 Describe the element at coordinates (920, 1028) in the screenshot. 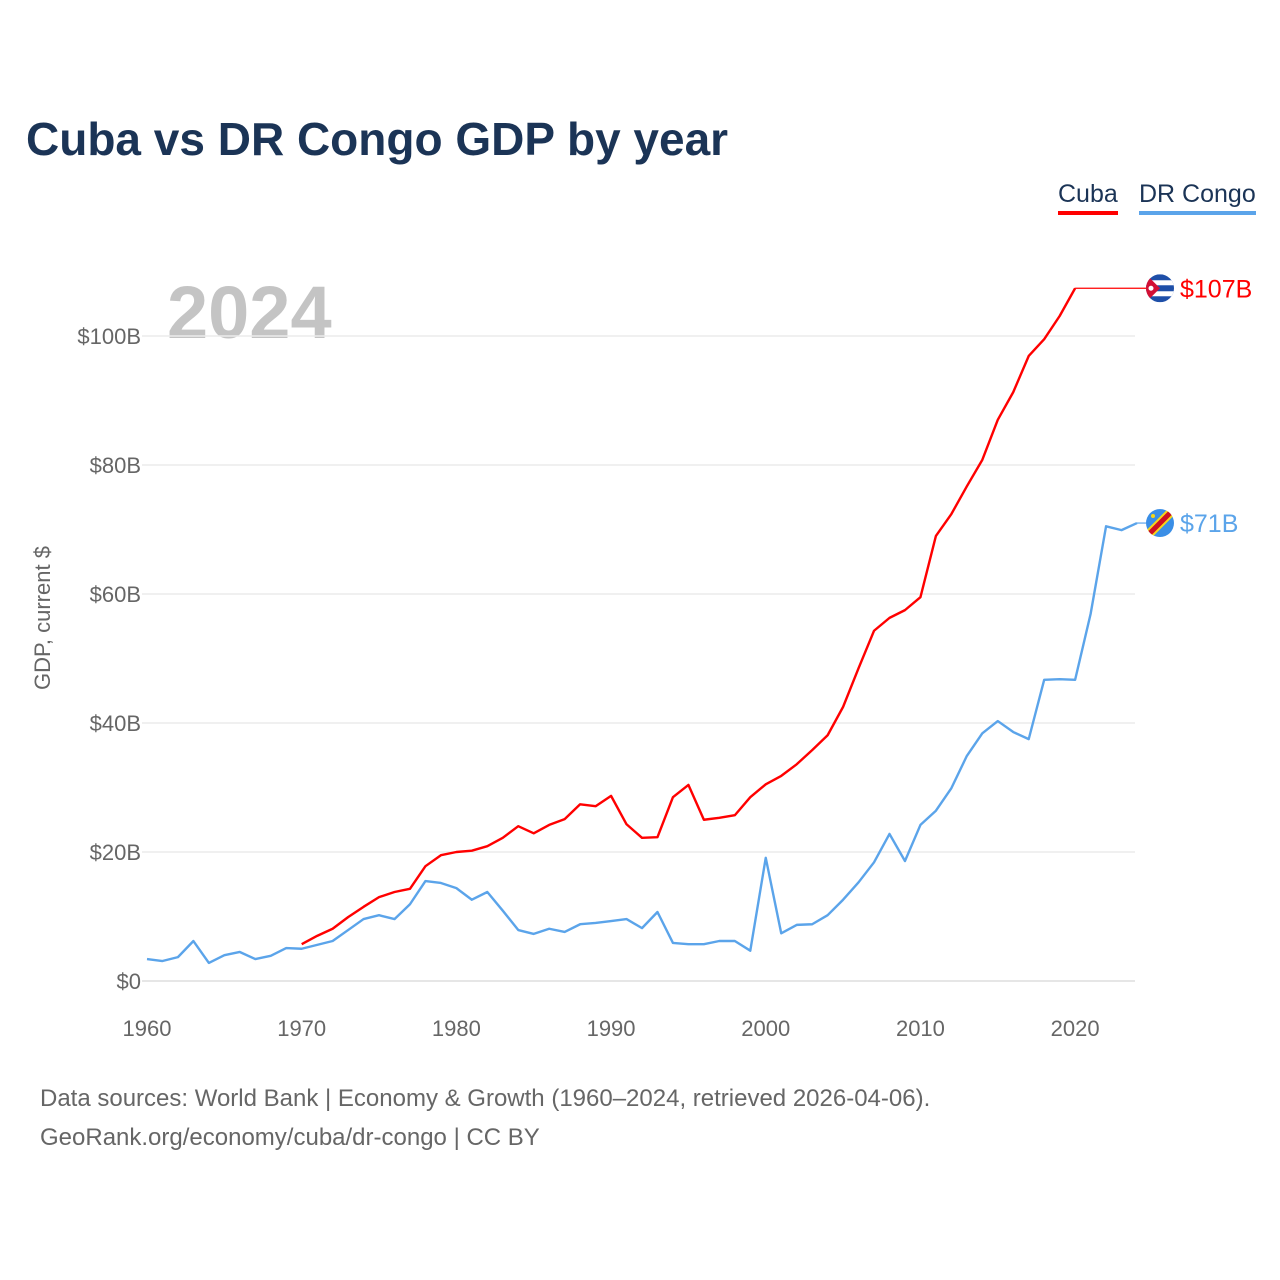

I see `x-tick-label: 2010` at that location.